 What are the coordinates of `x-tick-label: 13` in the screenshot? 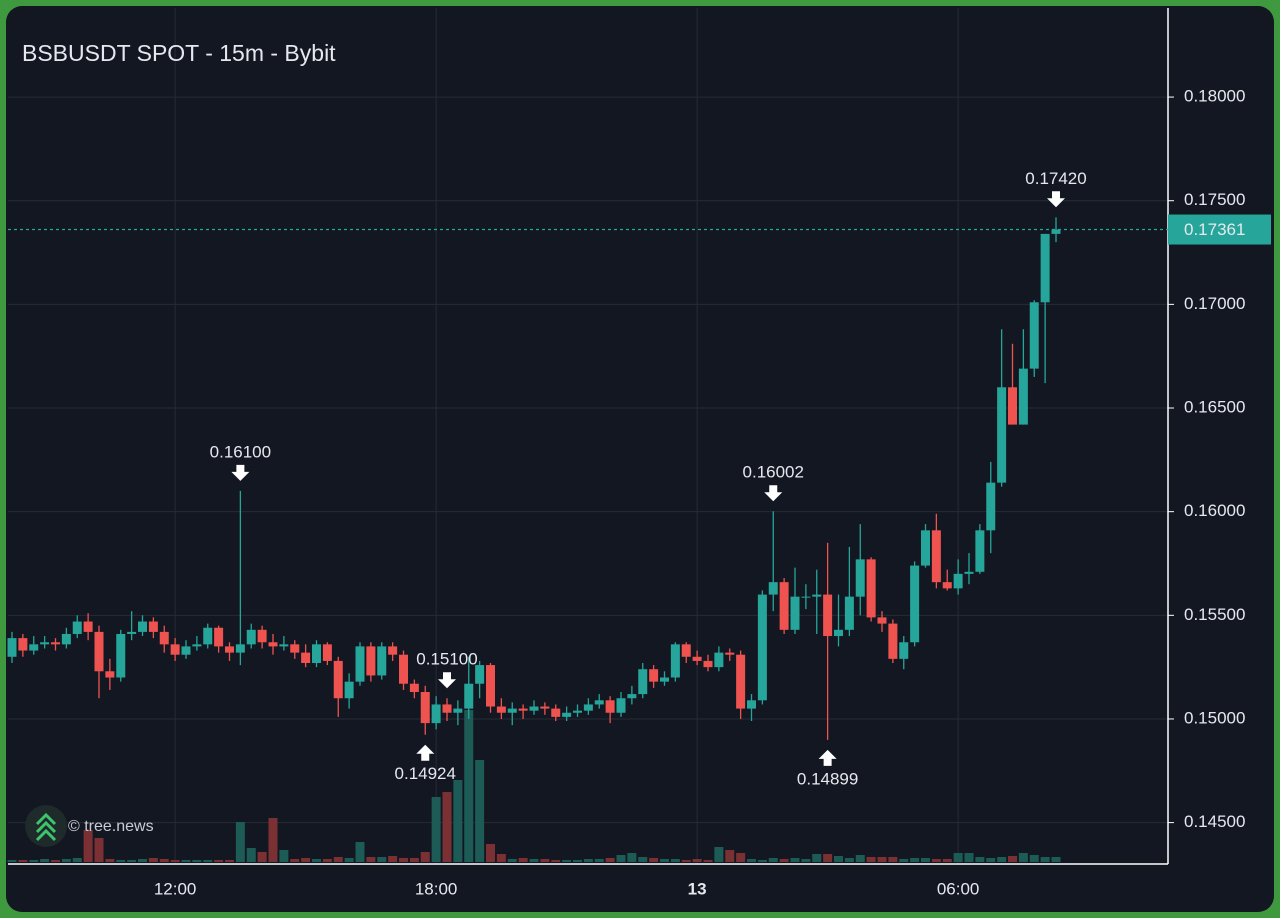 It's located at (697, 888).